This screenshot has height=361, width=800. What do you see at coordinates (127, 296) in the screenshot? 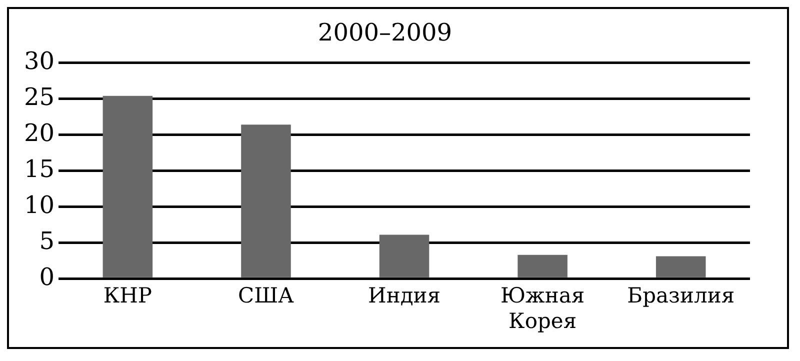
I see `x-tick-label: КНР` at bounding box center [127, 296].